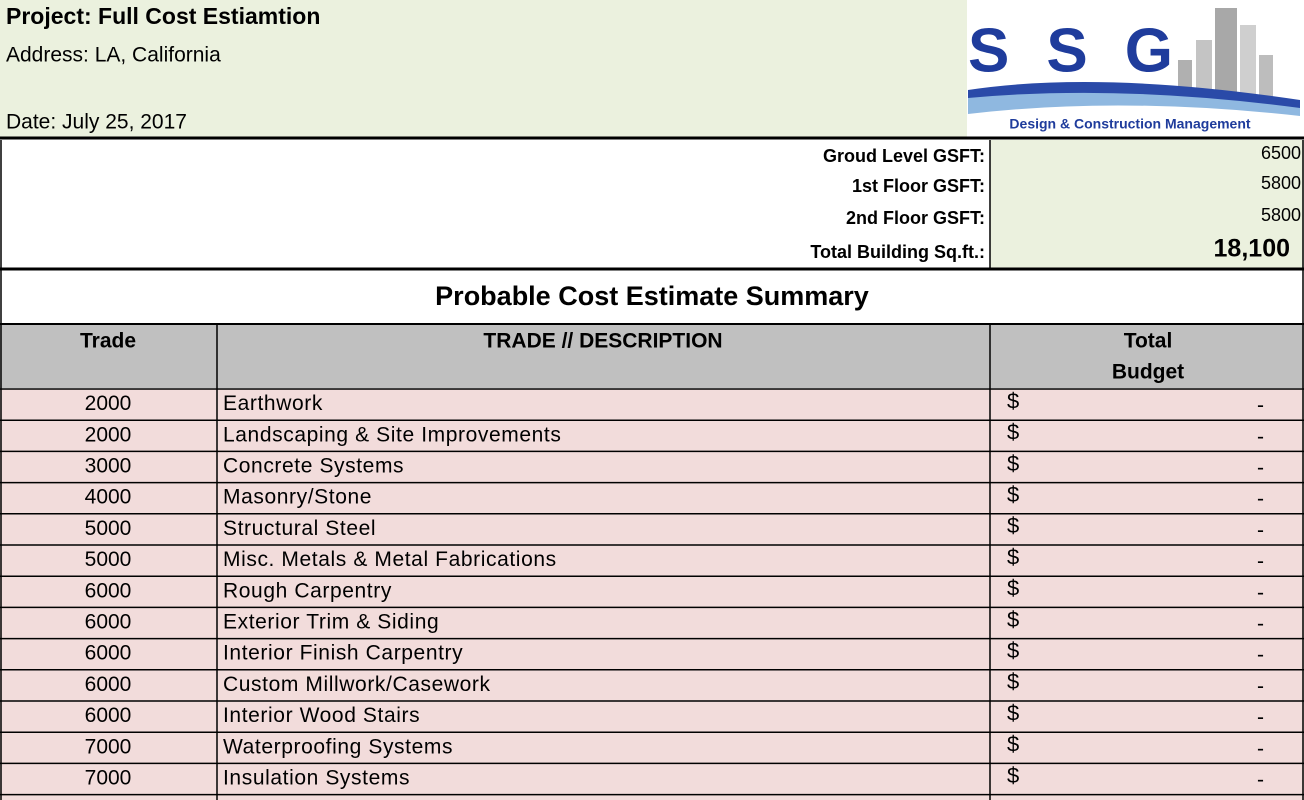  Describe the element at coordinates (602, 341) in the screenshot. I see `column-header: TRADE // DESCRIPTION` at that location.